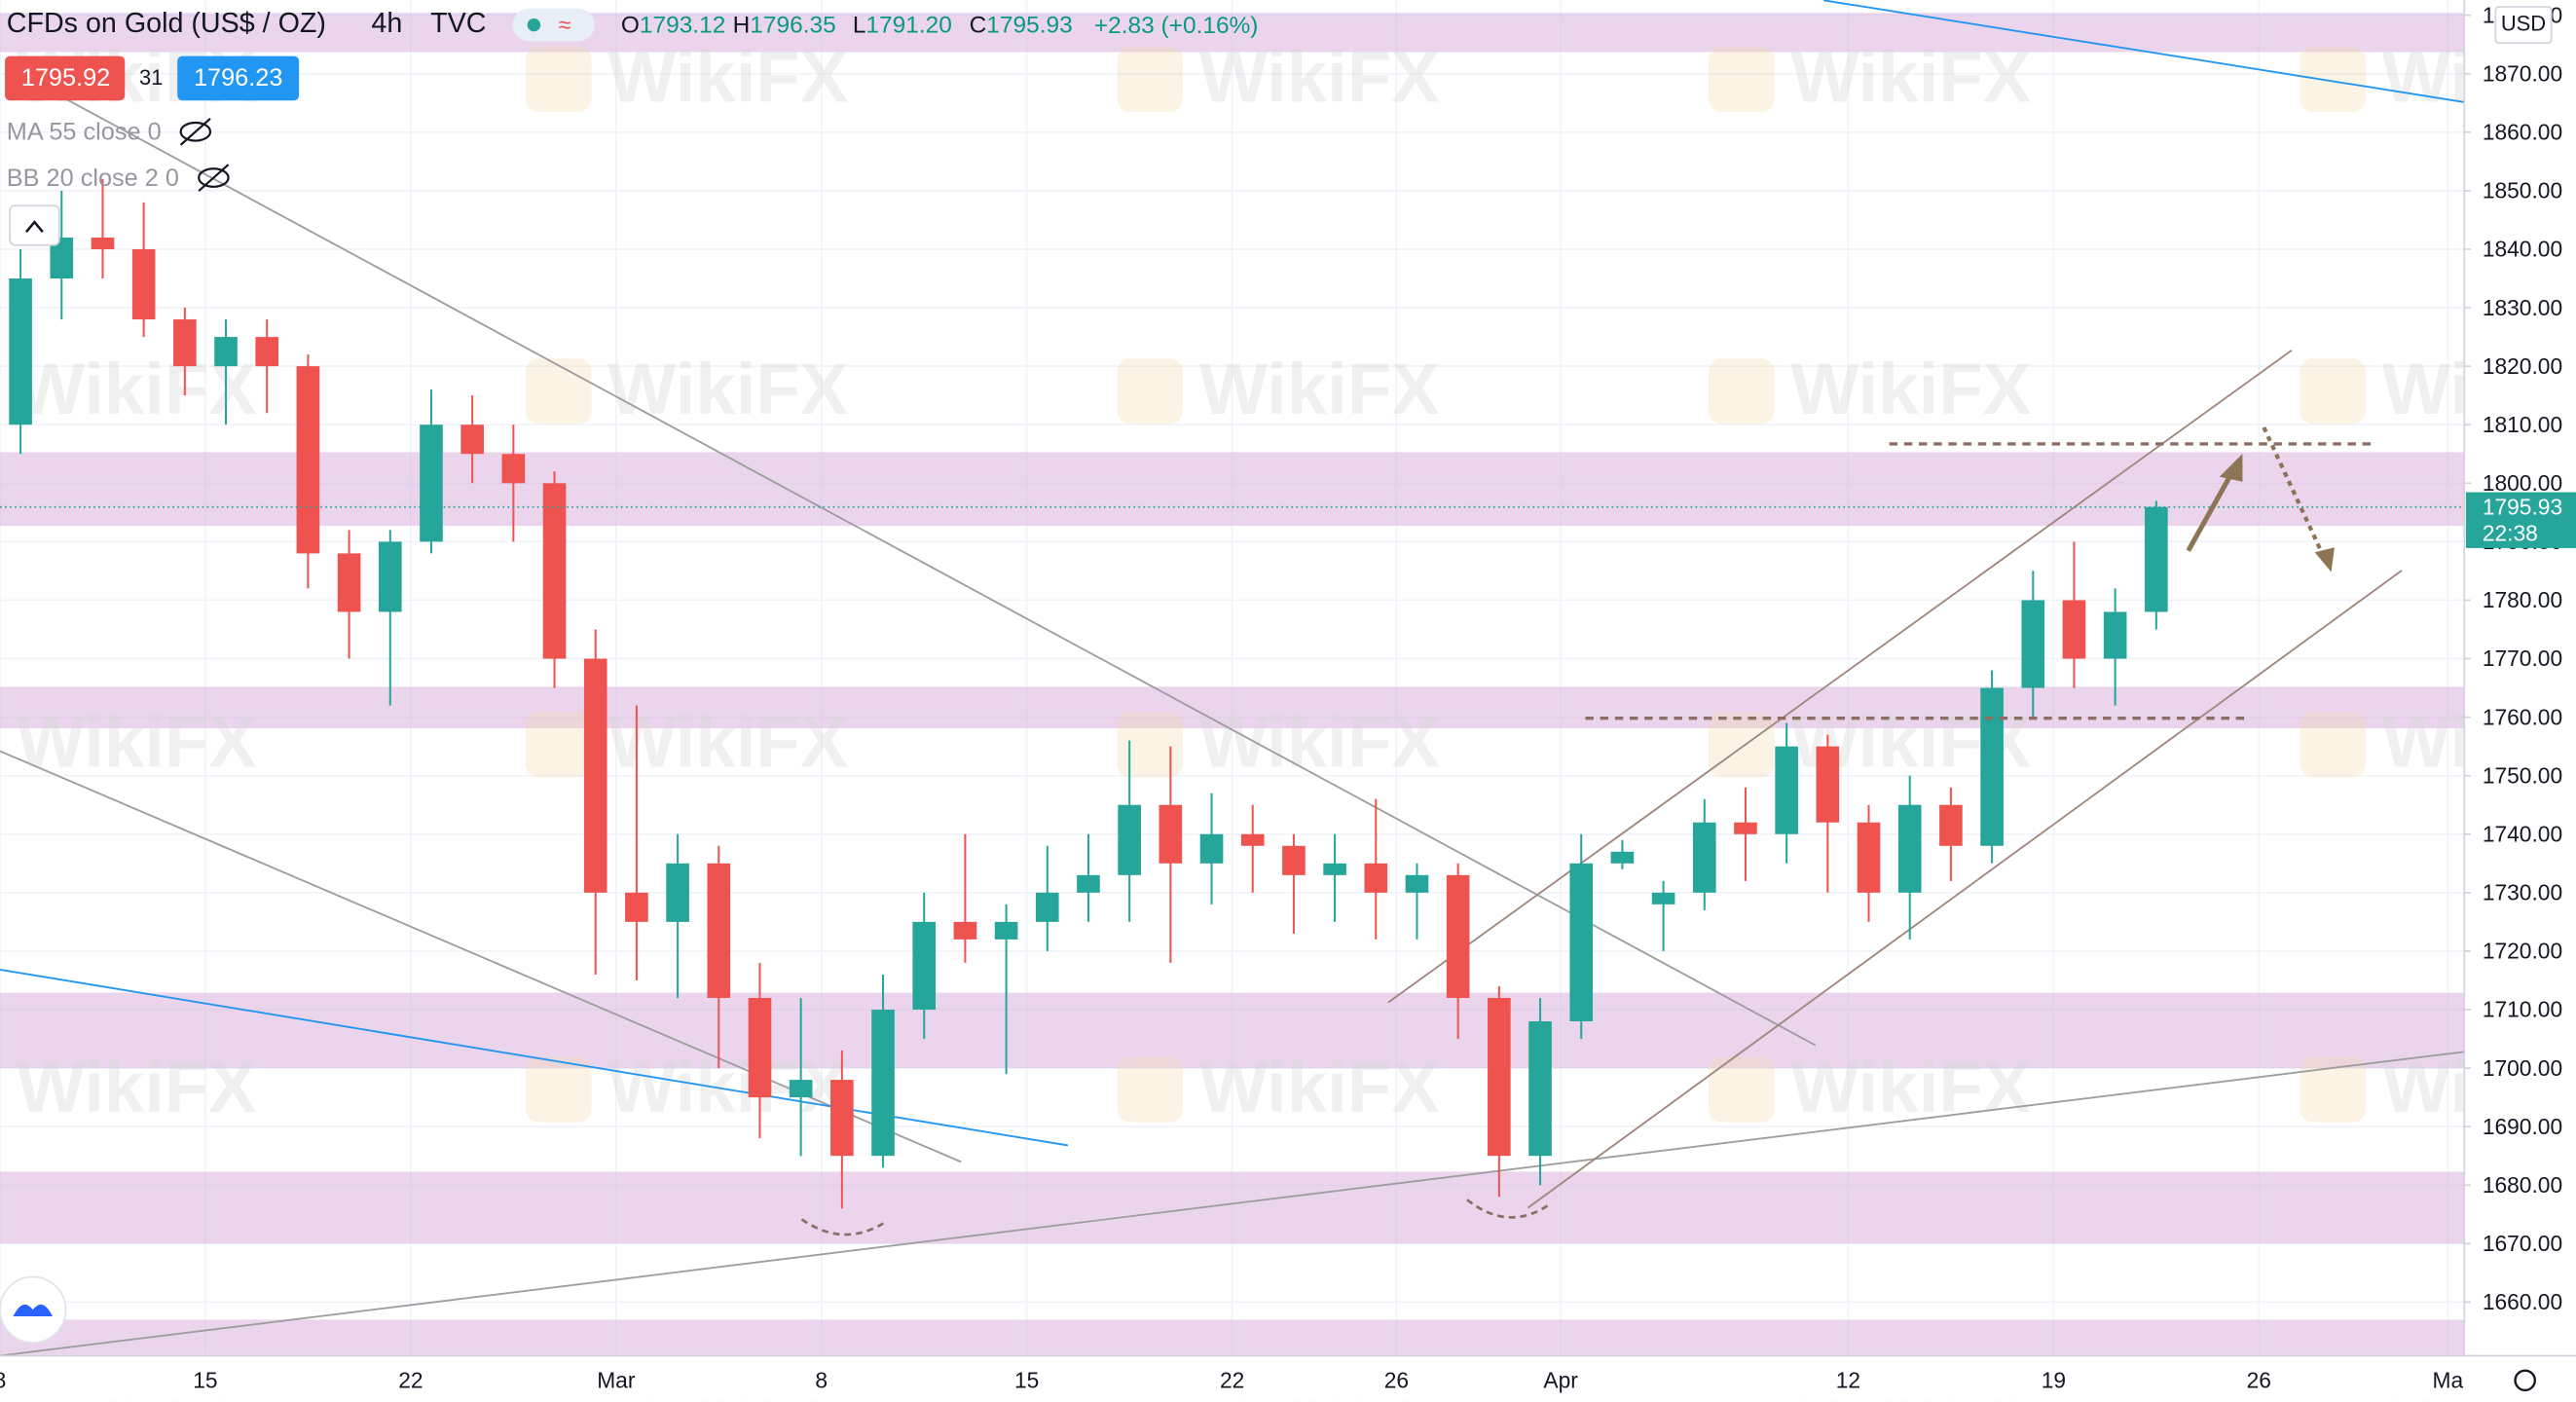  I want to click on ohlc-item: O1793.12, so click(673, 26).